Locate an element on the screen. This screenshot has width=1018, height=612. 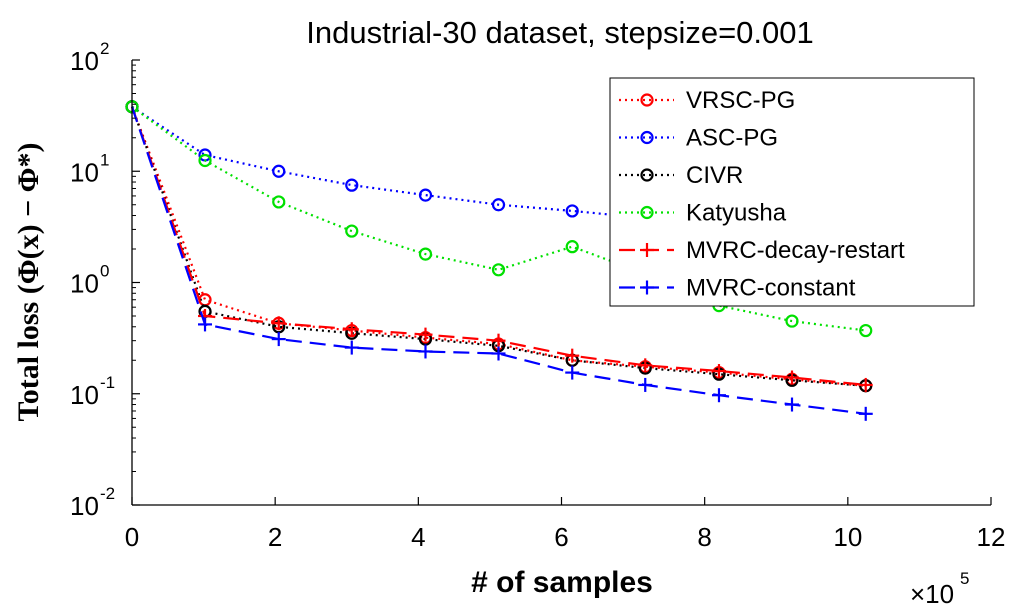
y-tick-exponent: 1 is located at coordinates (104, 159).